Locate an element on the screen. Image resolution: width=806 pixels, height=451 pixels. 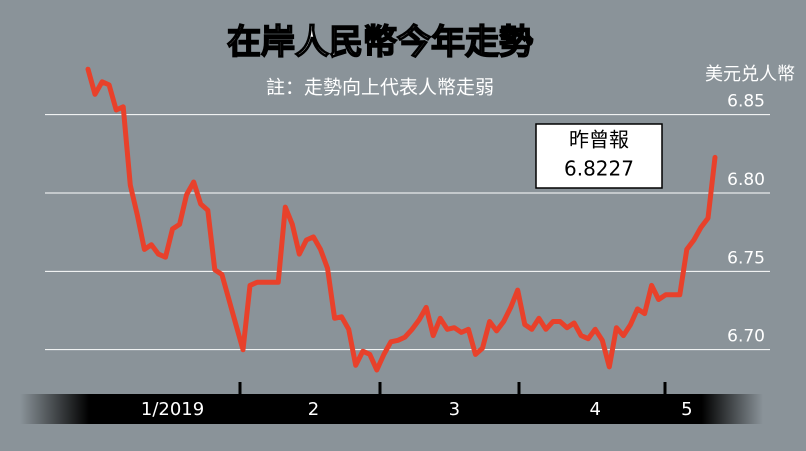
x-tick-label: 3 is located at coordinates (454, 409).